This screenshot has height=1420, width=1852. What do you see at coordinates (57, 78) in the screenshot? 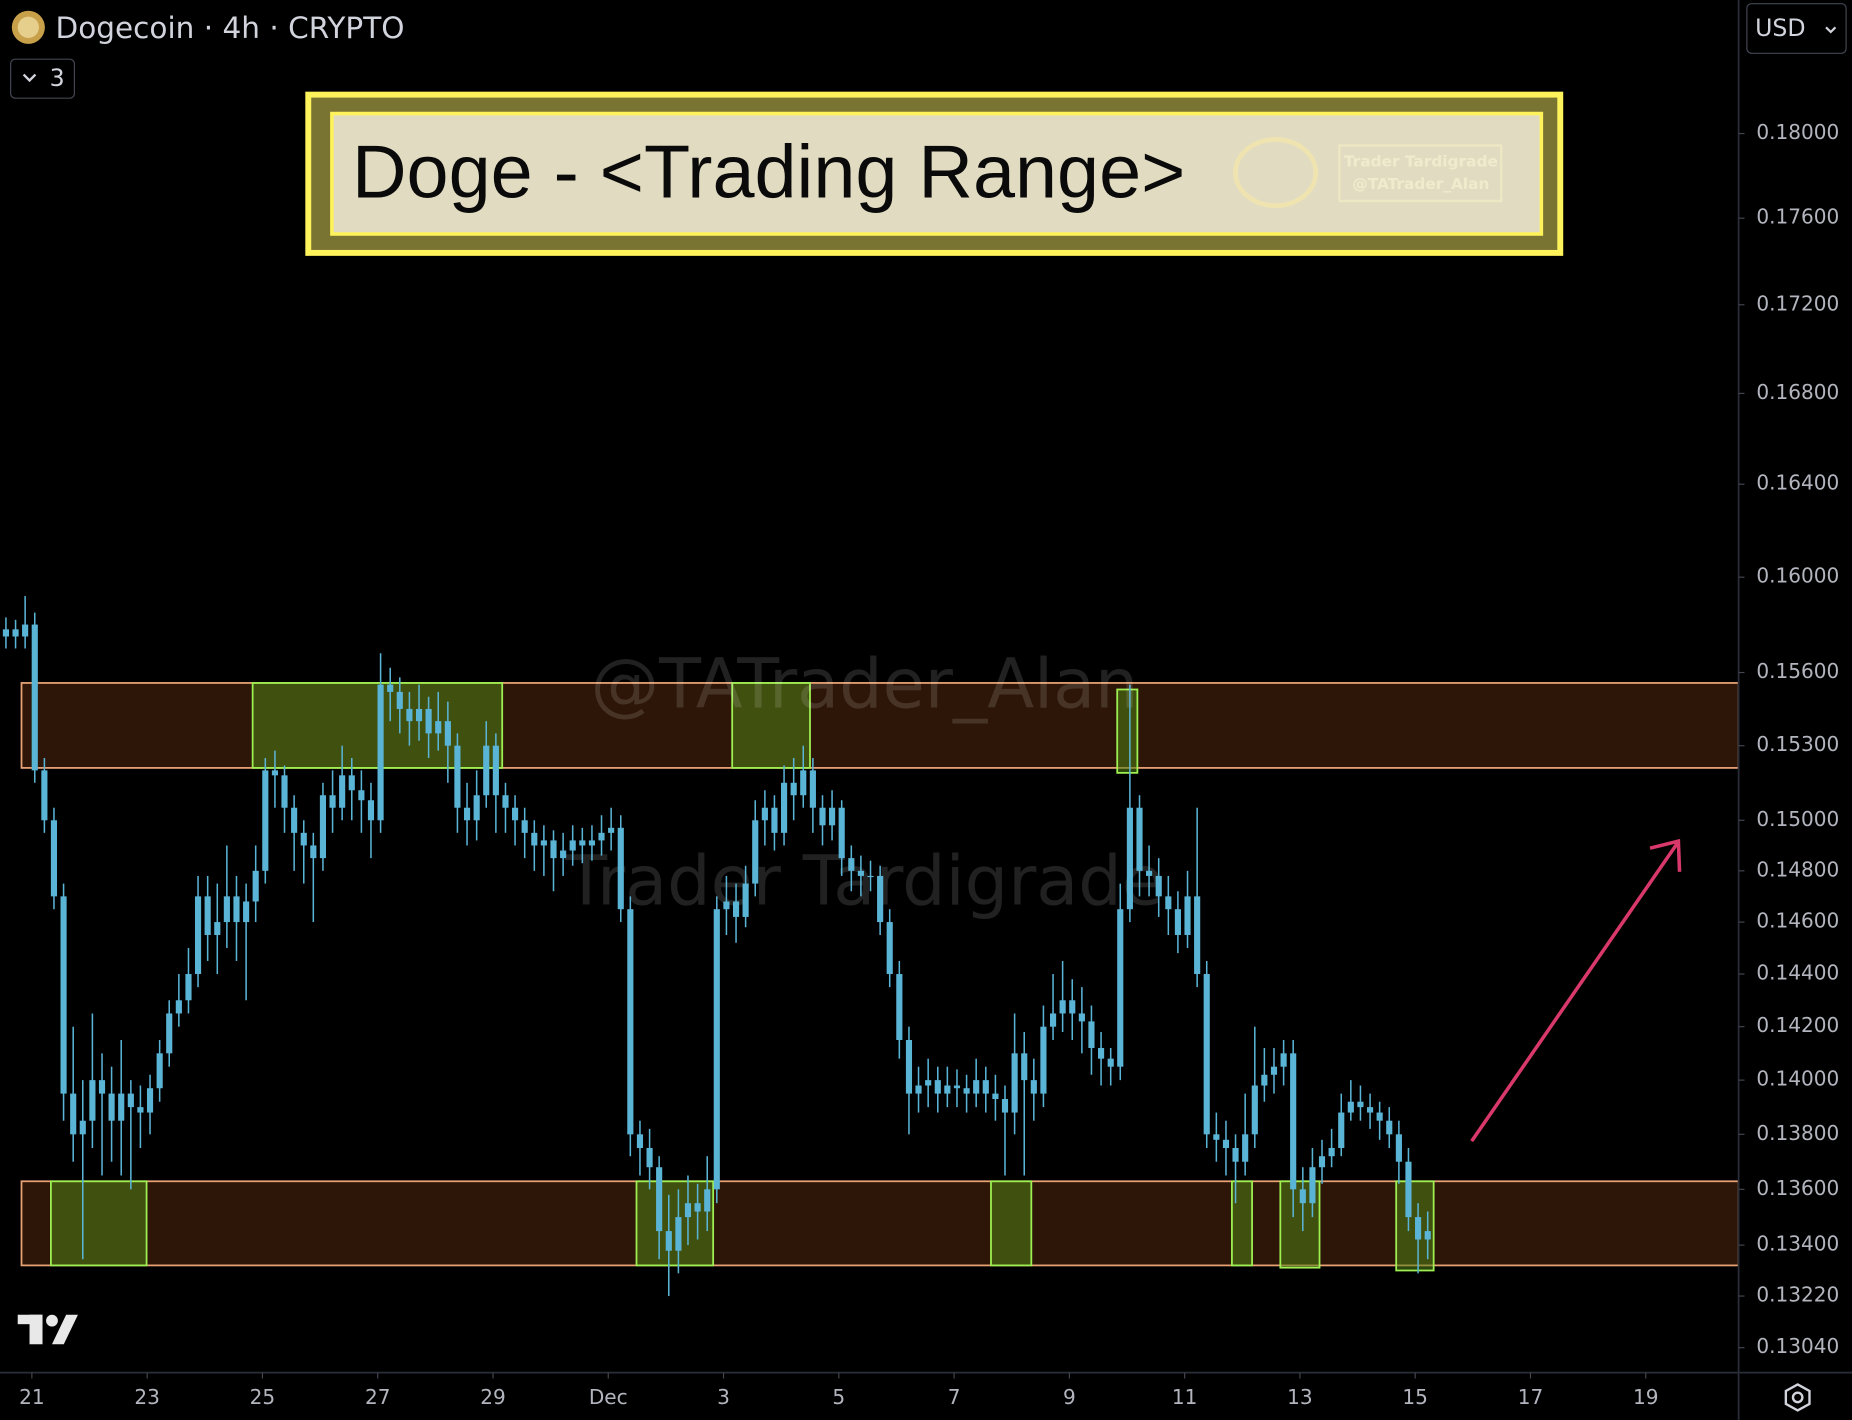
I see `indicators-count: 3` at bounding box center [57, 78].